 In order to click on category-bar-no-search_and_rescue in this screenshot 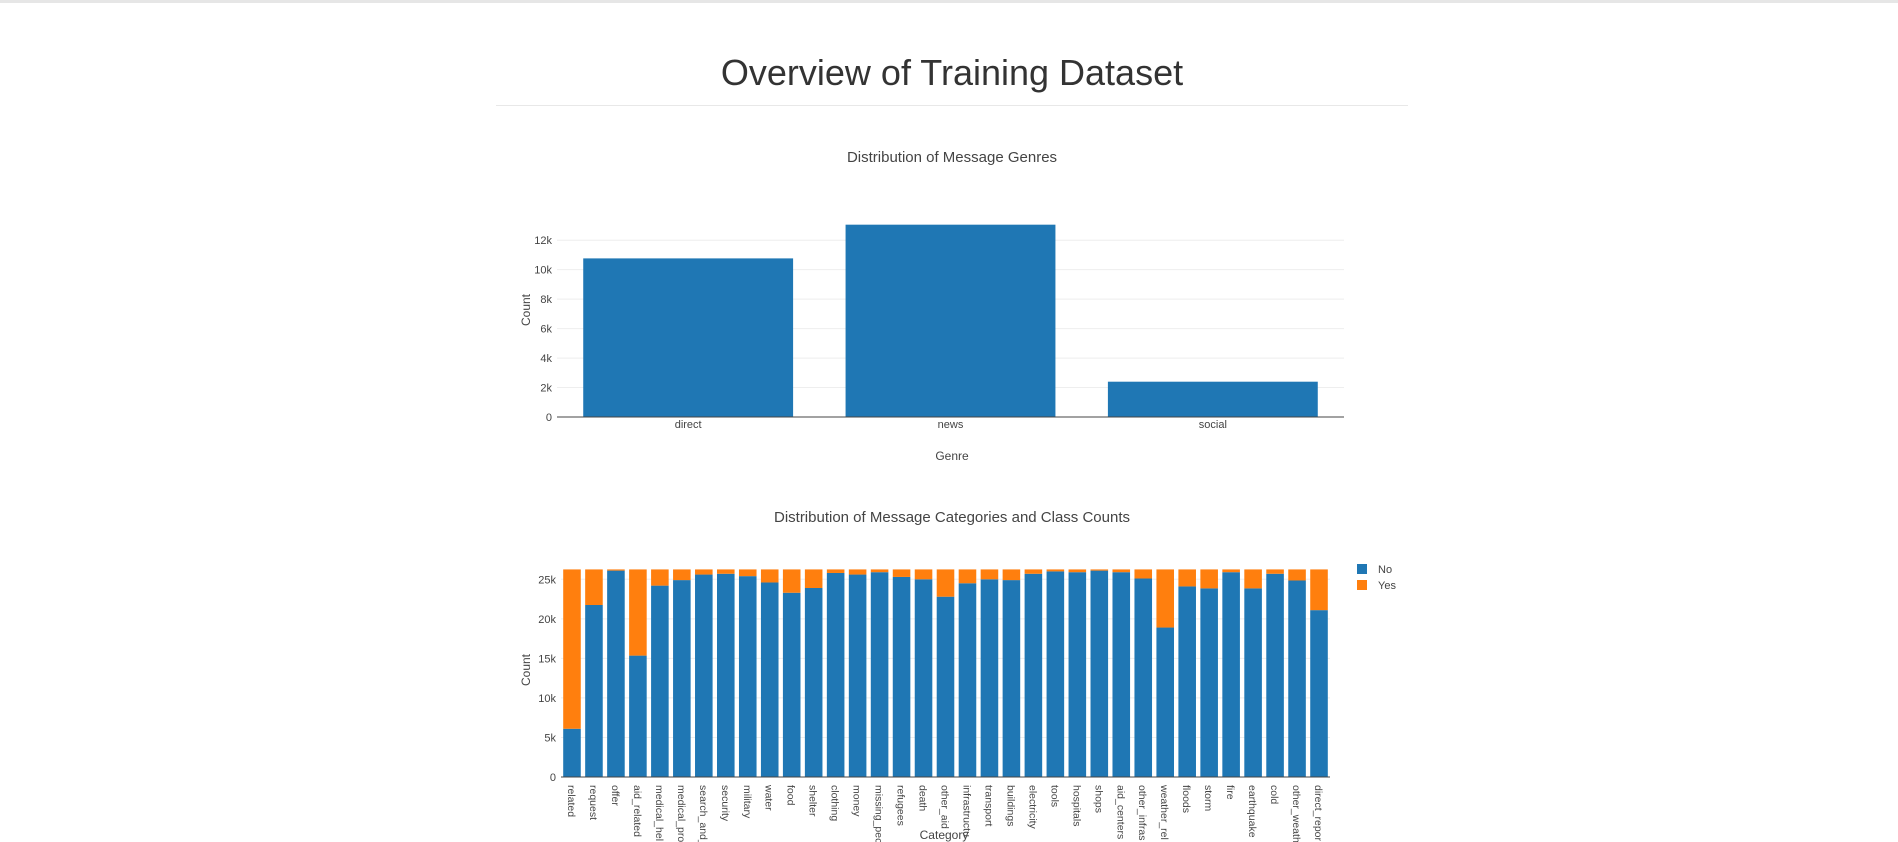, I will do `click(704, 675)`.